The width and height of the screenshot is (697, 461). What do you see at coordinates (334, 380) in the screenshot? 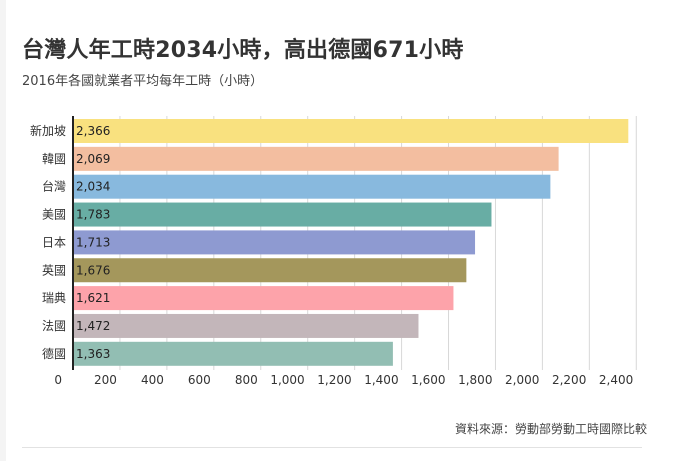
I see `x-tick-label: 1,200` at bounding box center [334, 380].